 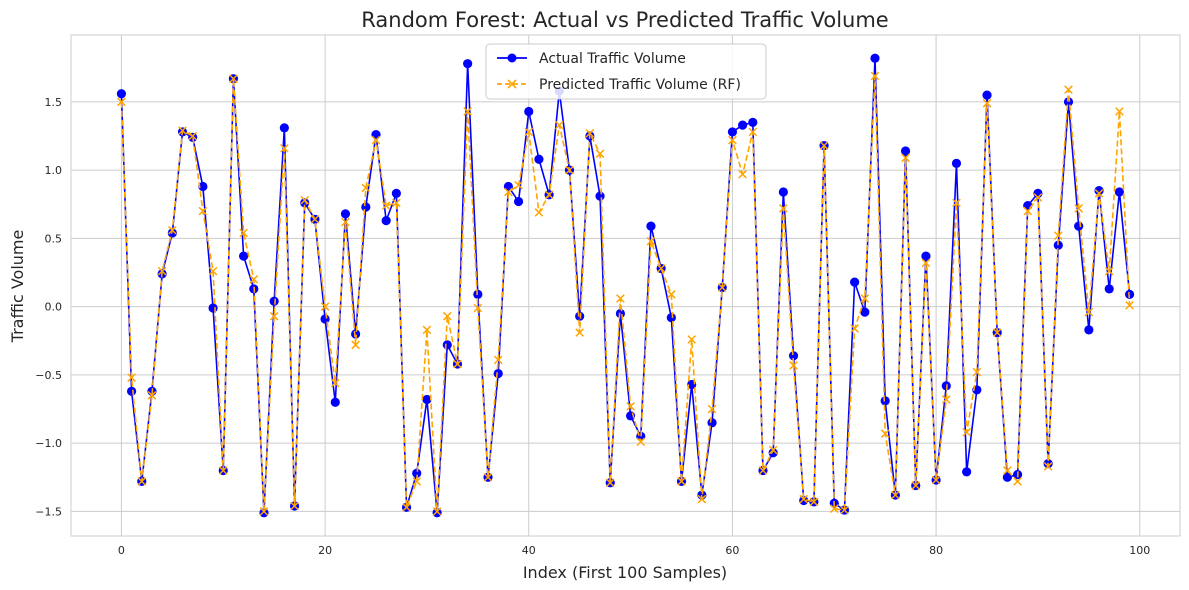 I want to click on x-tick-label: 80, so click(x=936, y=550).